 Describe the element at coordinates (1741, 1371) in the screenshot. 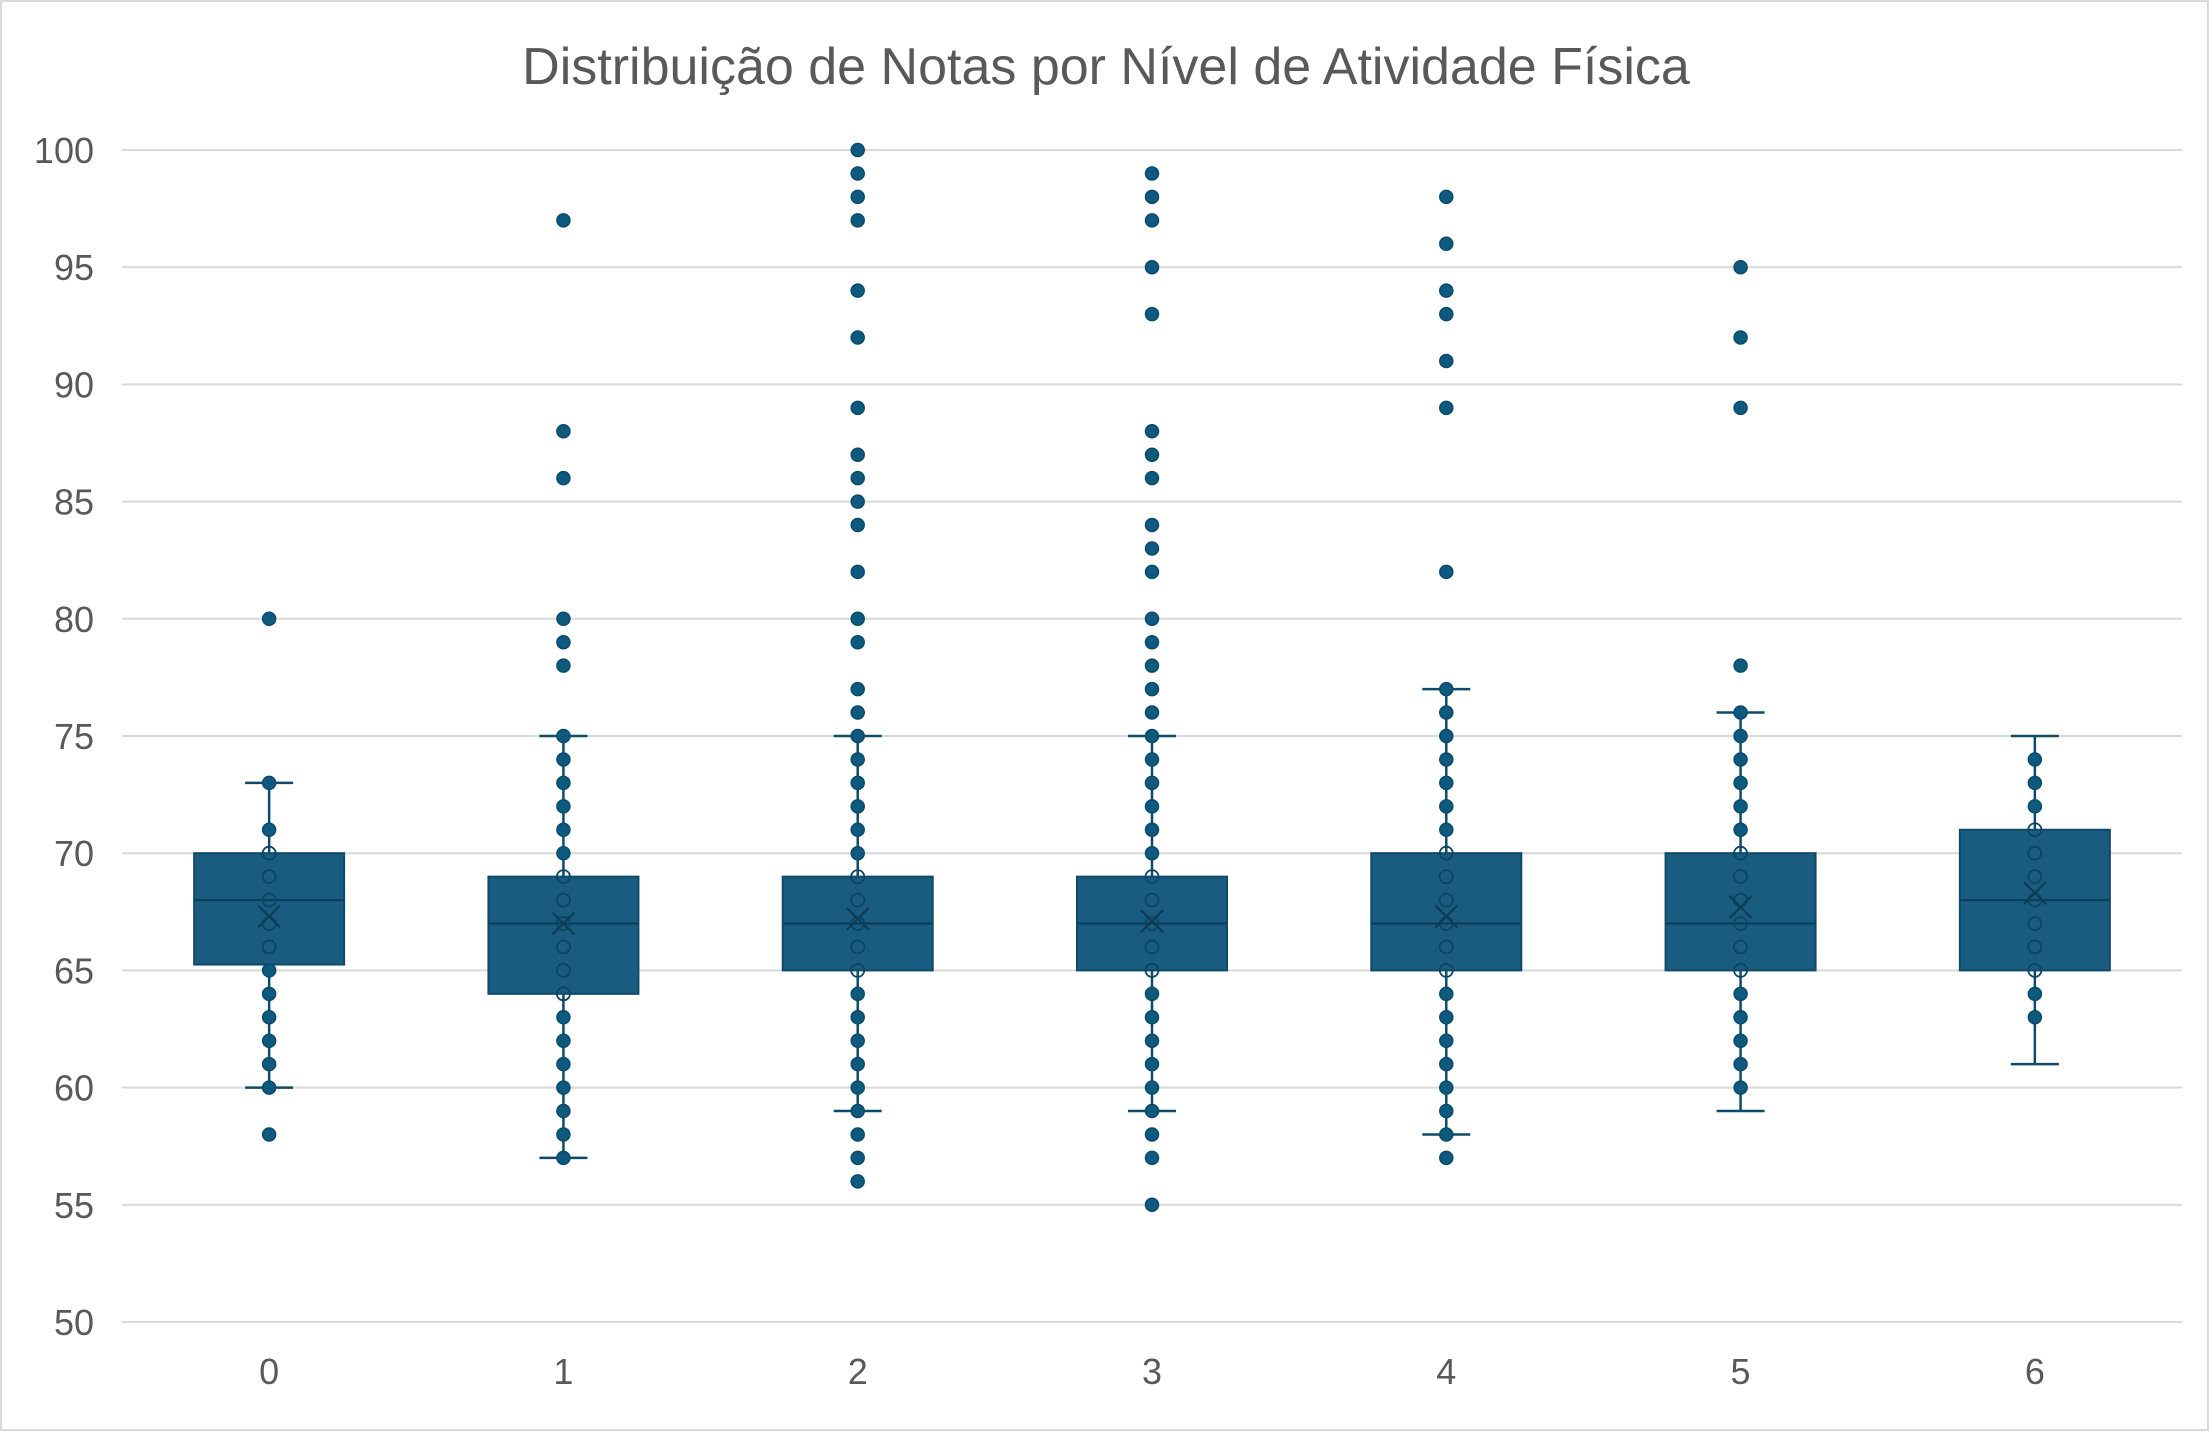

I see `x-tick-label-5: 5` at that location.